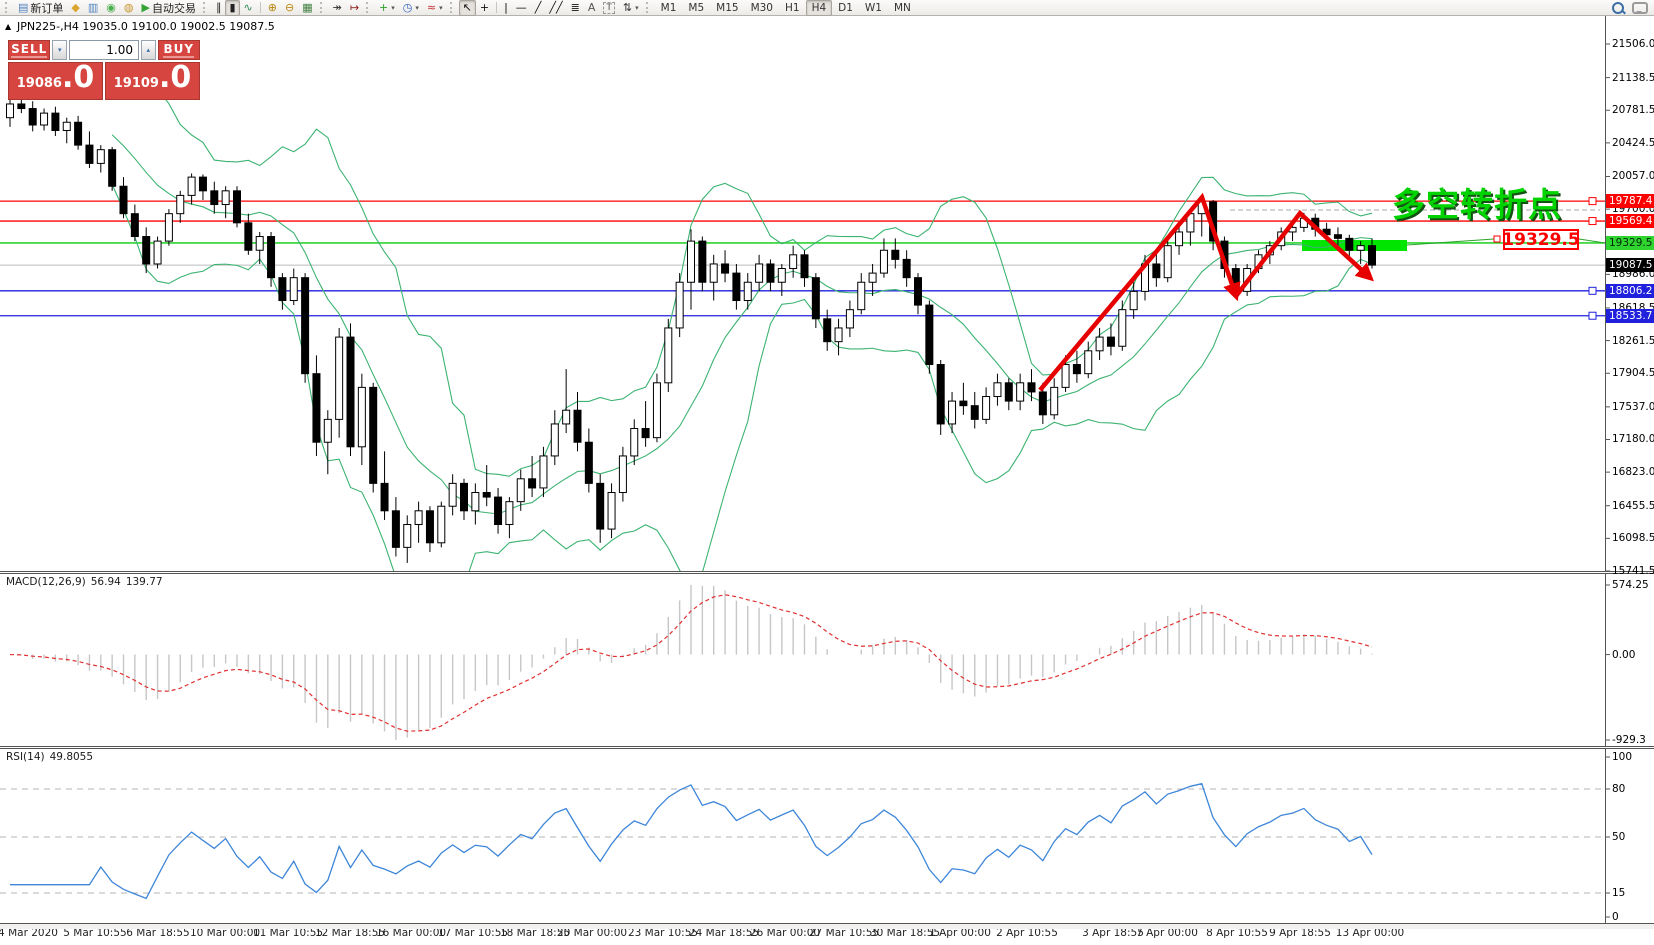 The width and height of the screenshot is (1654, 945). Describe the element at coordinates (1633, 110) in the screenshot. I see `price-tick: 20781.5` at that location.